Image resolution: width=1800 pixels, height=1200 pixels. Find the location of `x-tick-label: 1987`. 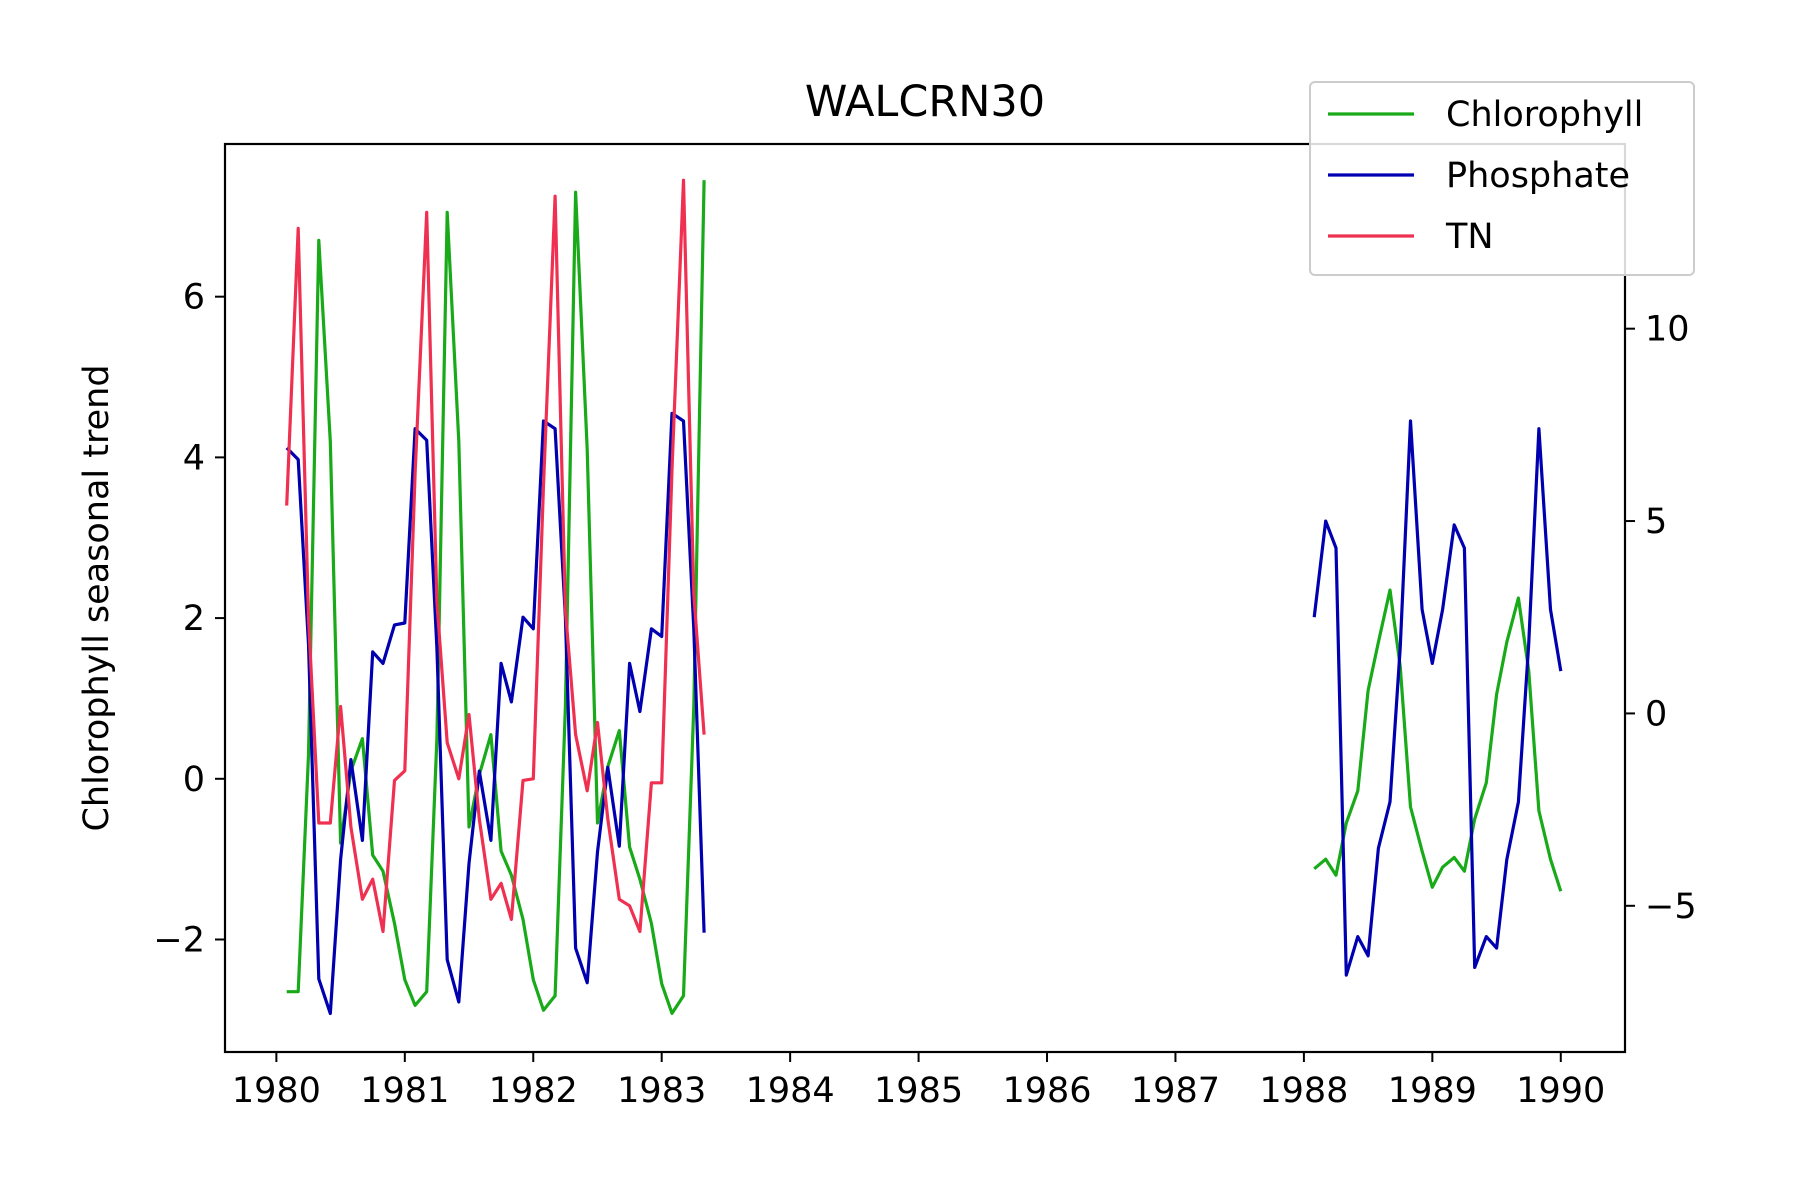

x-tick-label: 1987 is located at coordinates (1175, 1091).